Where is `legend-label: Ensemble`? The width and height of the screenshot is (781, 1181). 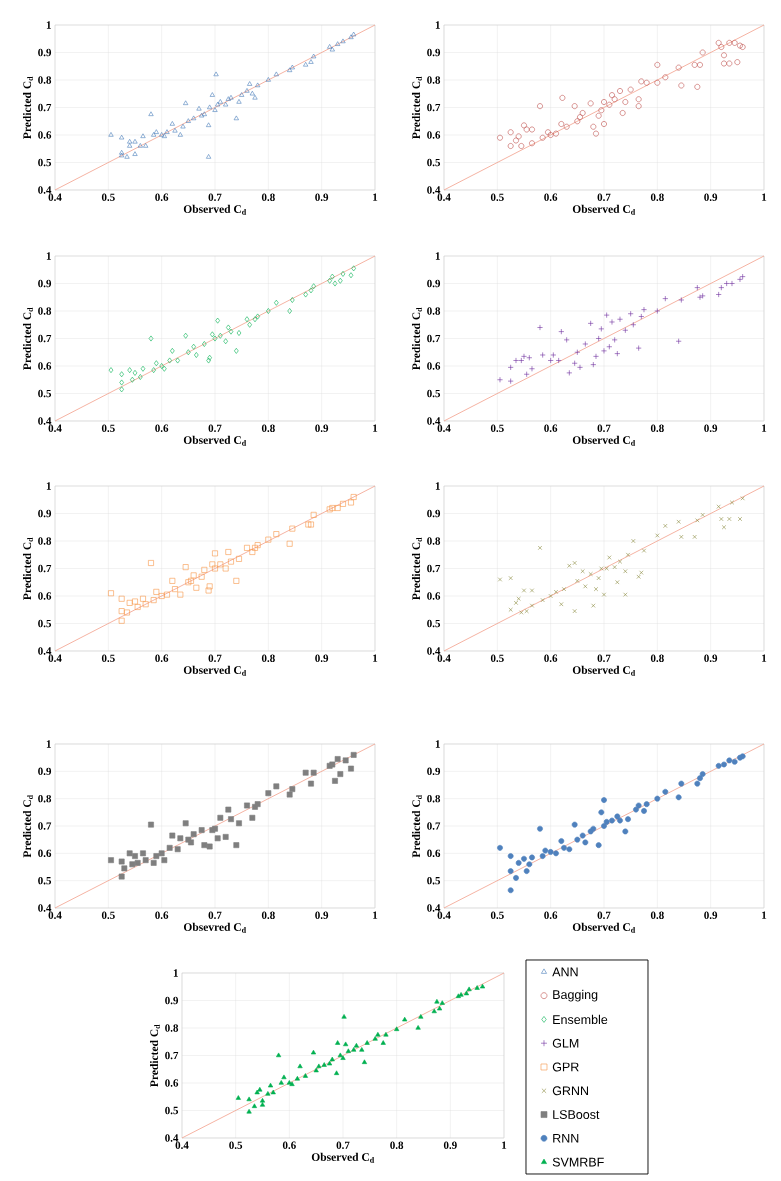 legend-label: Ensemble is located at coordinates (580, 1019).